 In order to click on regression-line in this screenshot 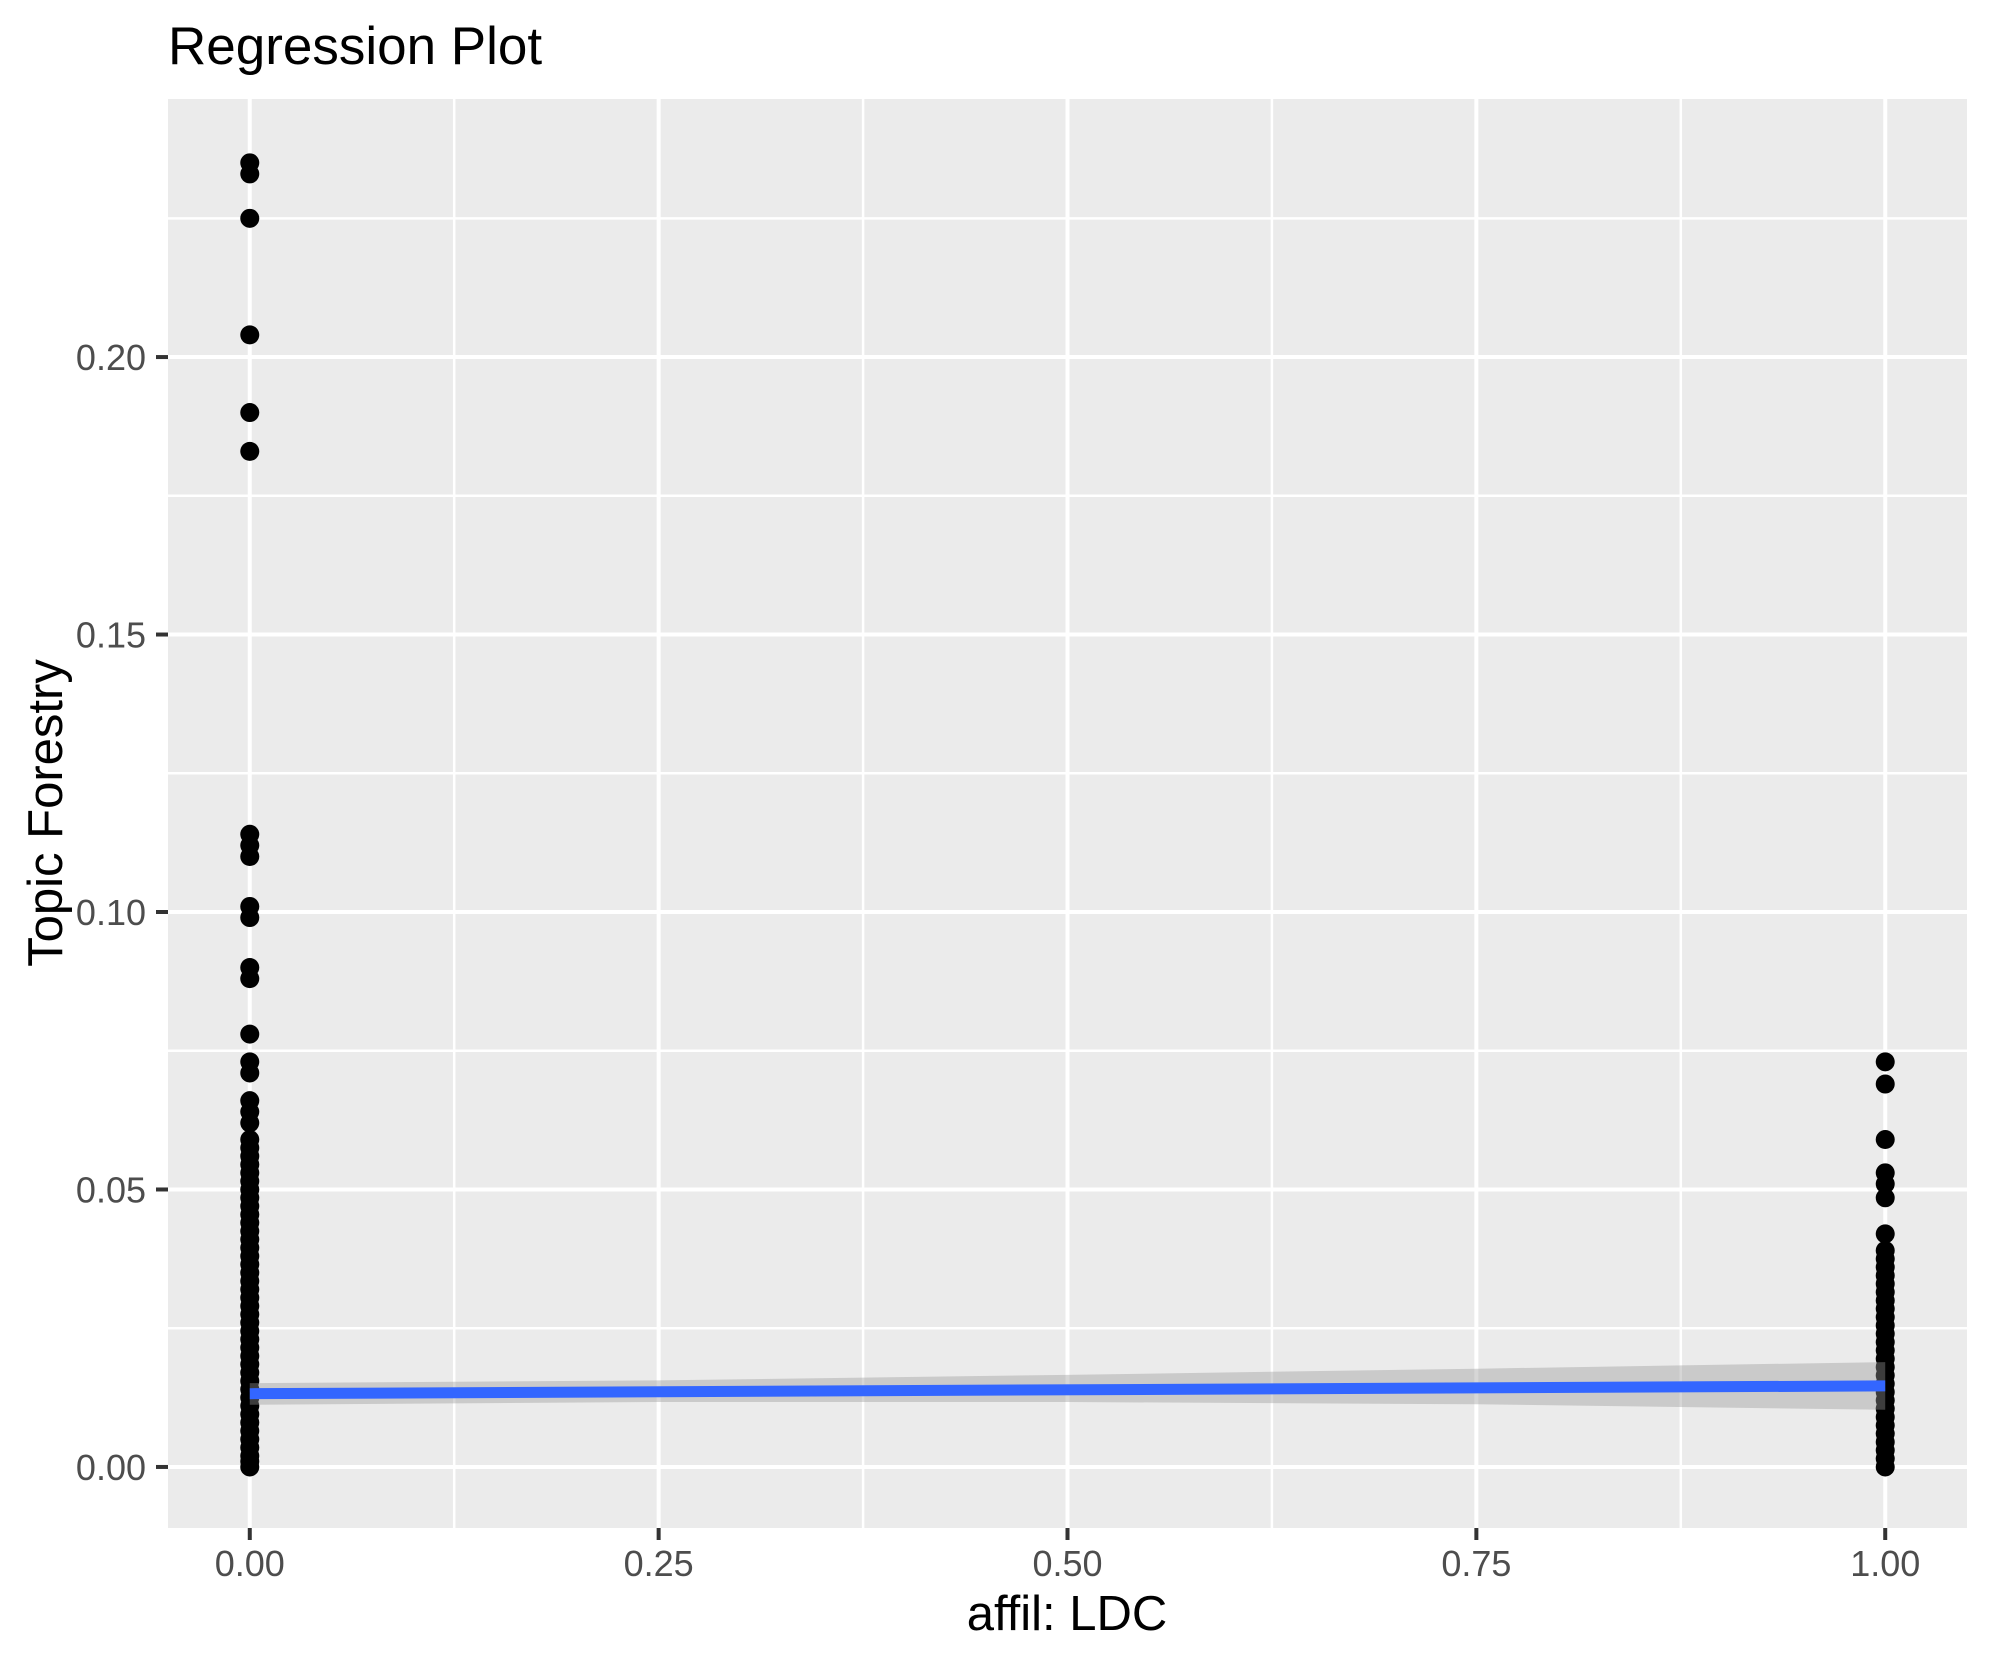, I will do `click(1067, 1390)`.